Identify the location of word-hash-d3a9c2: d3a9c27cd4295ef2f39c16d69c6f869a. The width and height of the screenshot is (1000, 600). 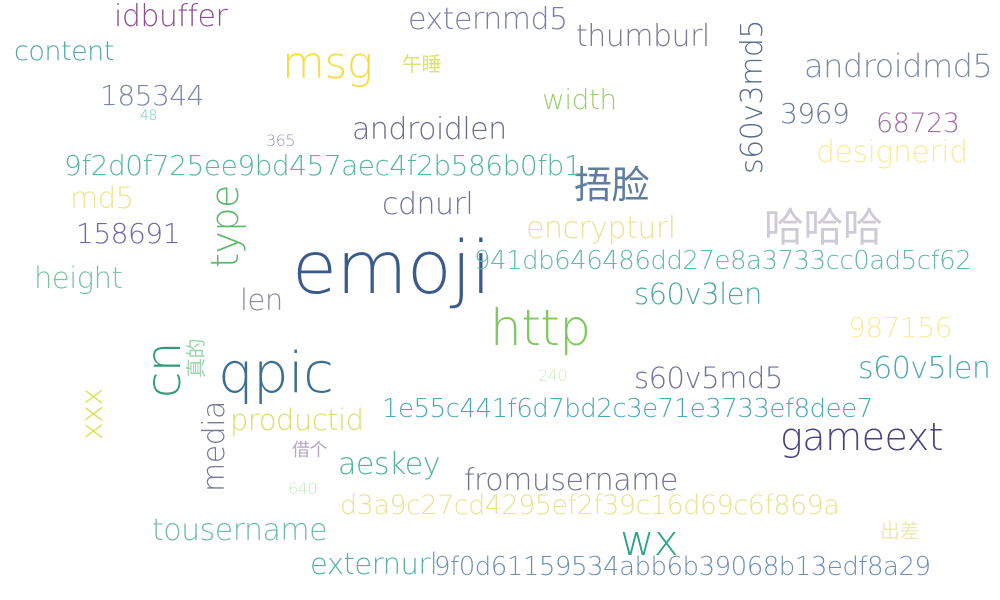
(590, 505).